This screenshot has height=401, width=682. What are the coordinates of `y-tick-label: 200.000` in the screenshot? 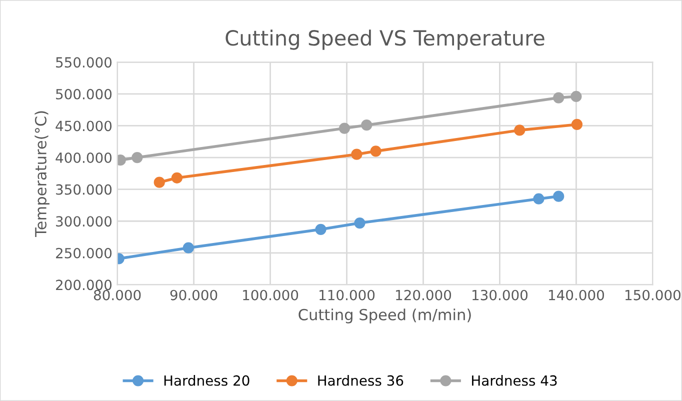 It's located at (84, 285).